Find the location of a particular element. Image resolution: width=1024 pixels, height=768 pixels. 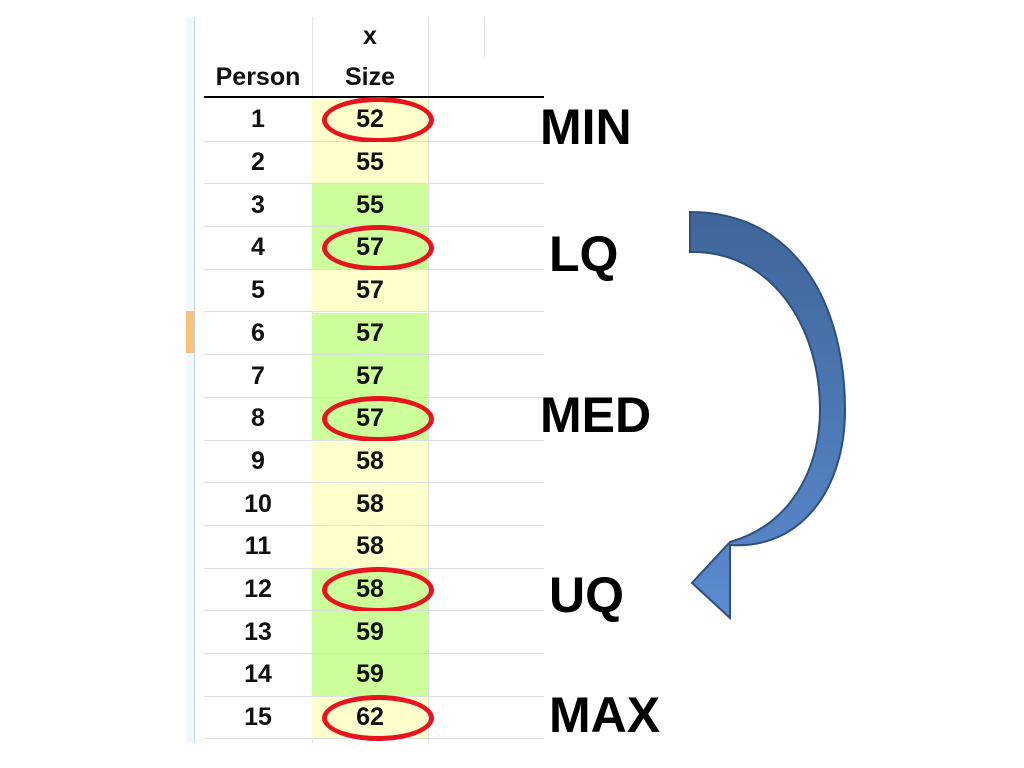

person-cell: 12 is located at coordinates (258, 590).